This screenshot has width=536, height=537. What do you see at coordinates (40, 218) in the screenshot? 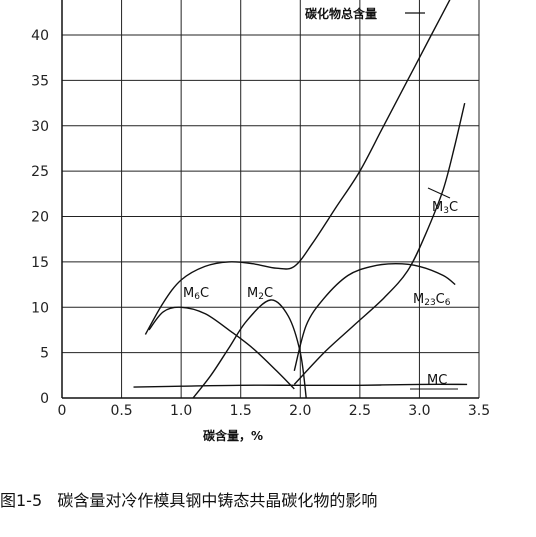
I see `y-tick-label: 20` at bounding box center [40, 218].